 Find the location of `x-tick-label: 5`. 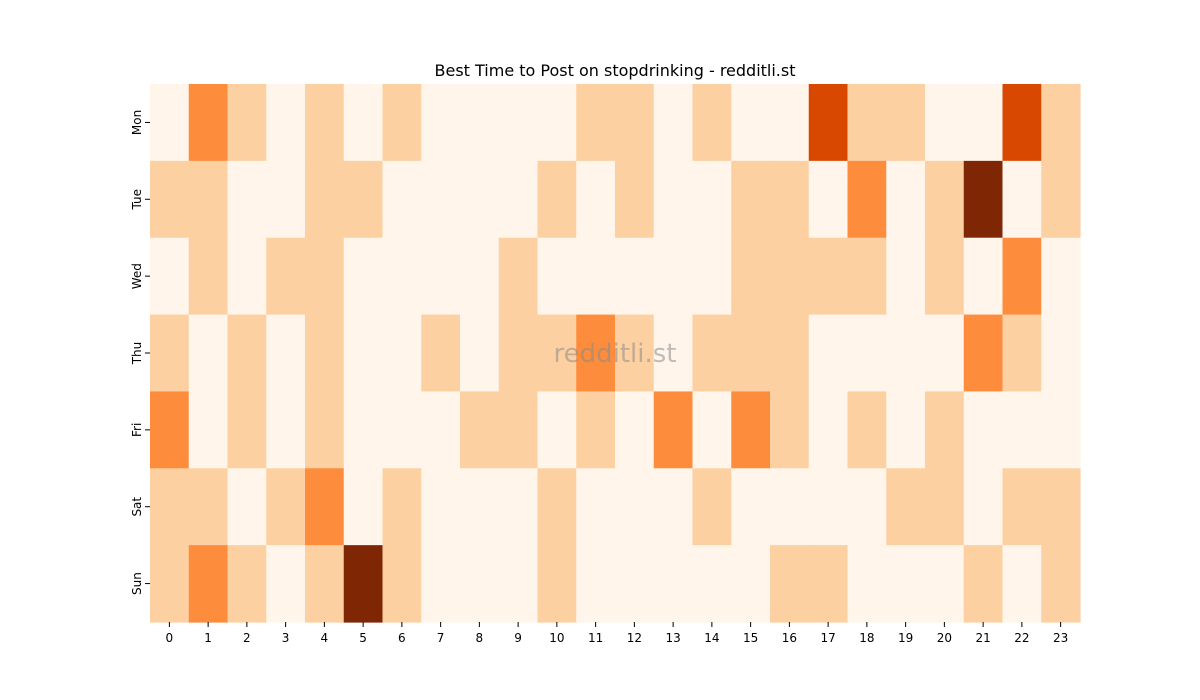

x-tick-label: 5 is located at coordinates (363, 638).